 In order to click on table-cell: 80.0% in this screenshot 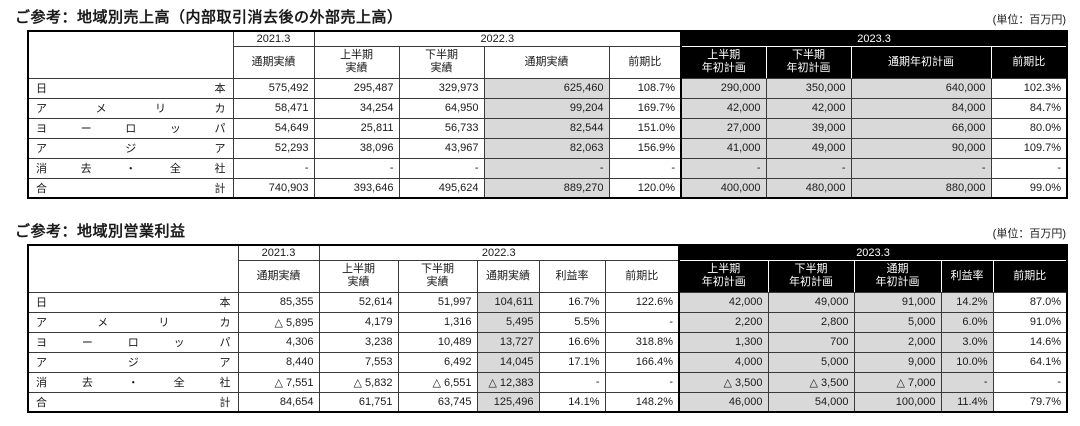, I will do `click(1029, 128)`.